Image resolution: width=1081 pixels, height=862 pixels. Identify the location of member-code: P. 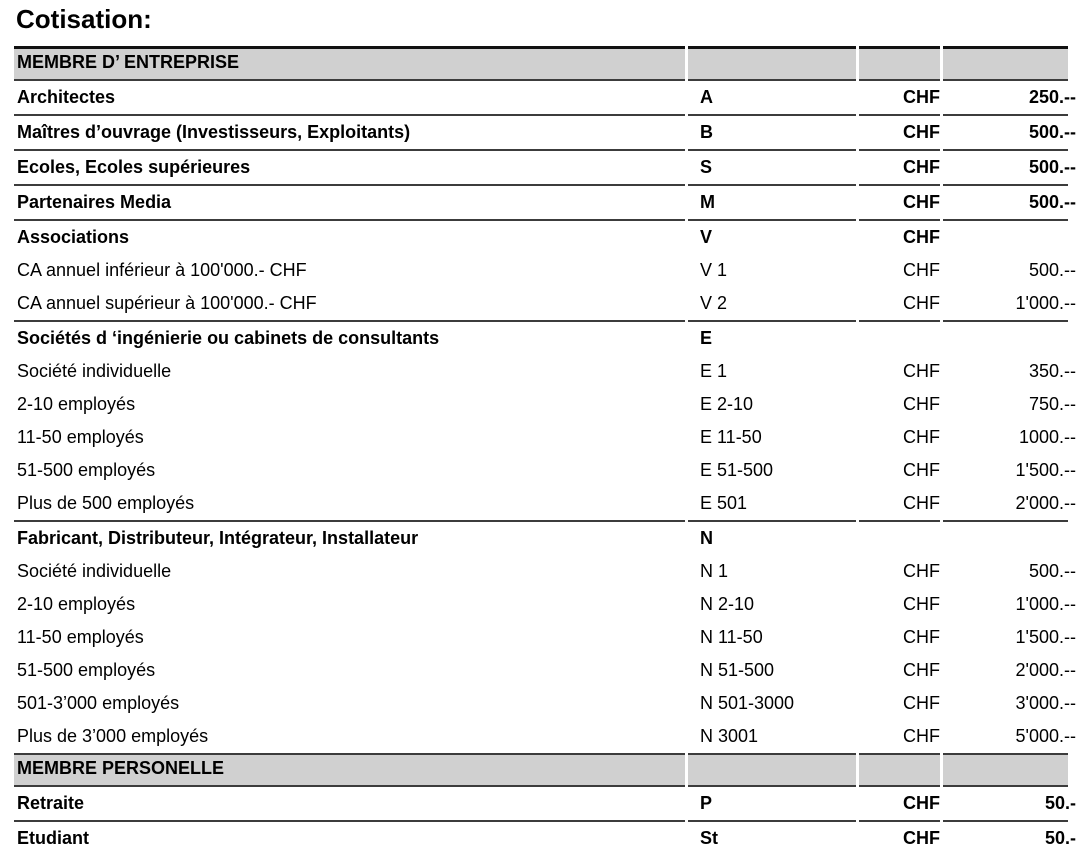
(772, 802).